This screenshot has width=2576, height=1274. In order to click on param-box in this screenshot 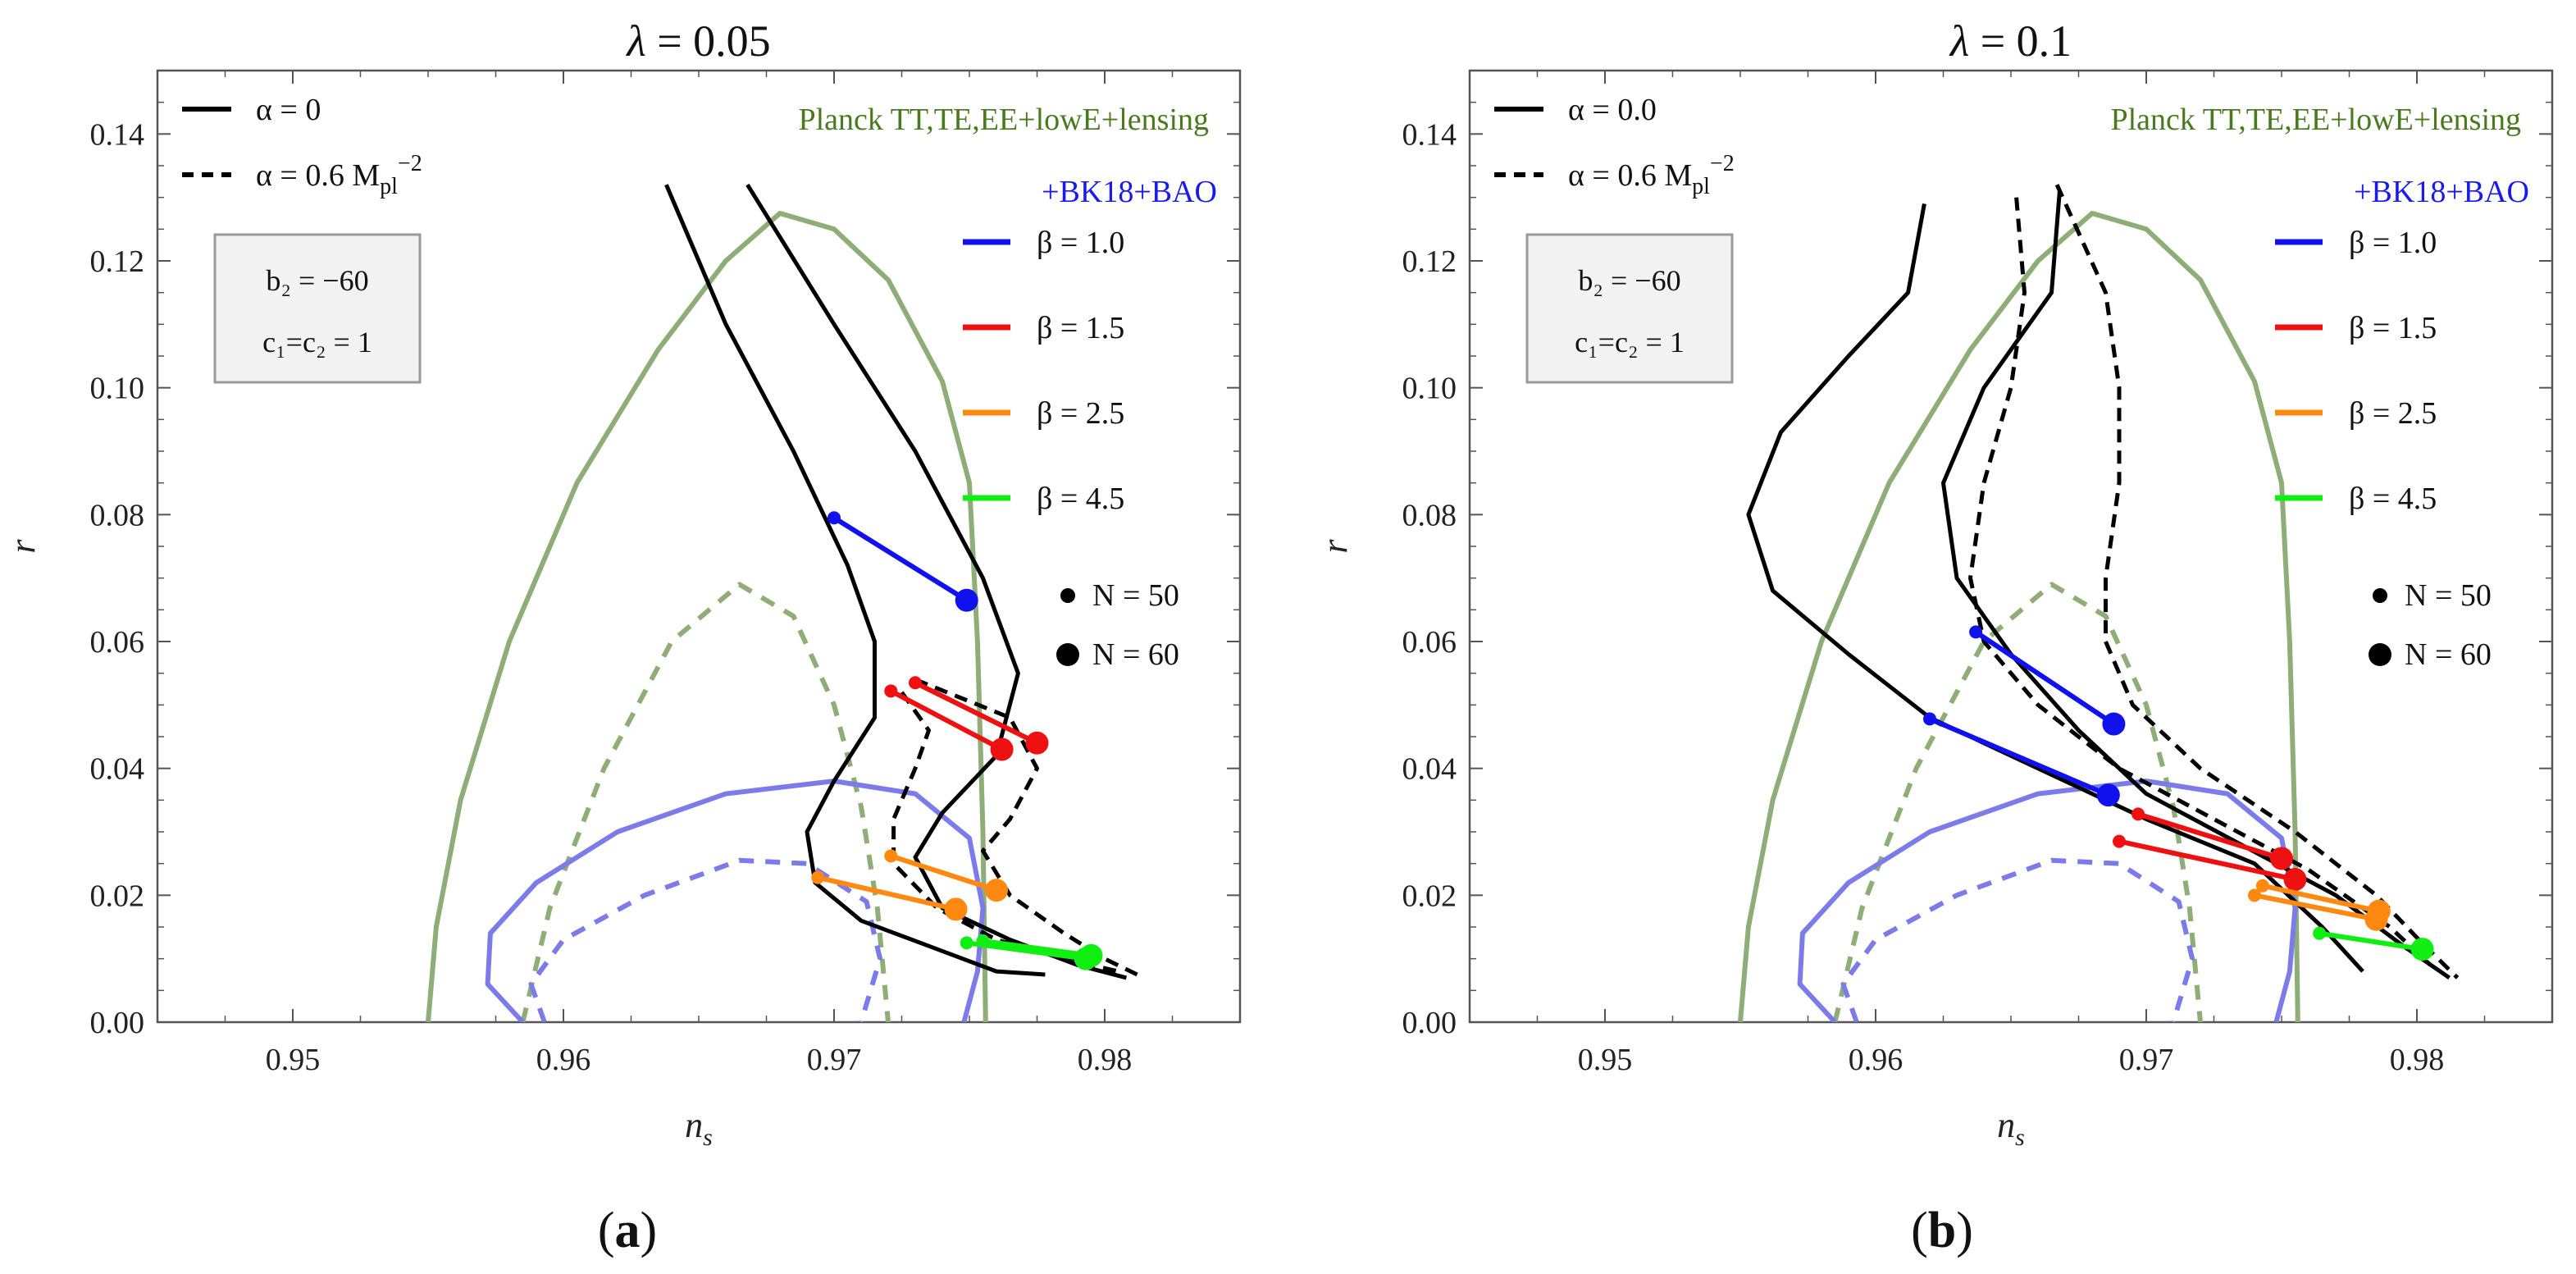, I will do `click(1629, 308)`.